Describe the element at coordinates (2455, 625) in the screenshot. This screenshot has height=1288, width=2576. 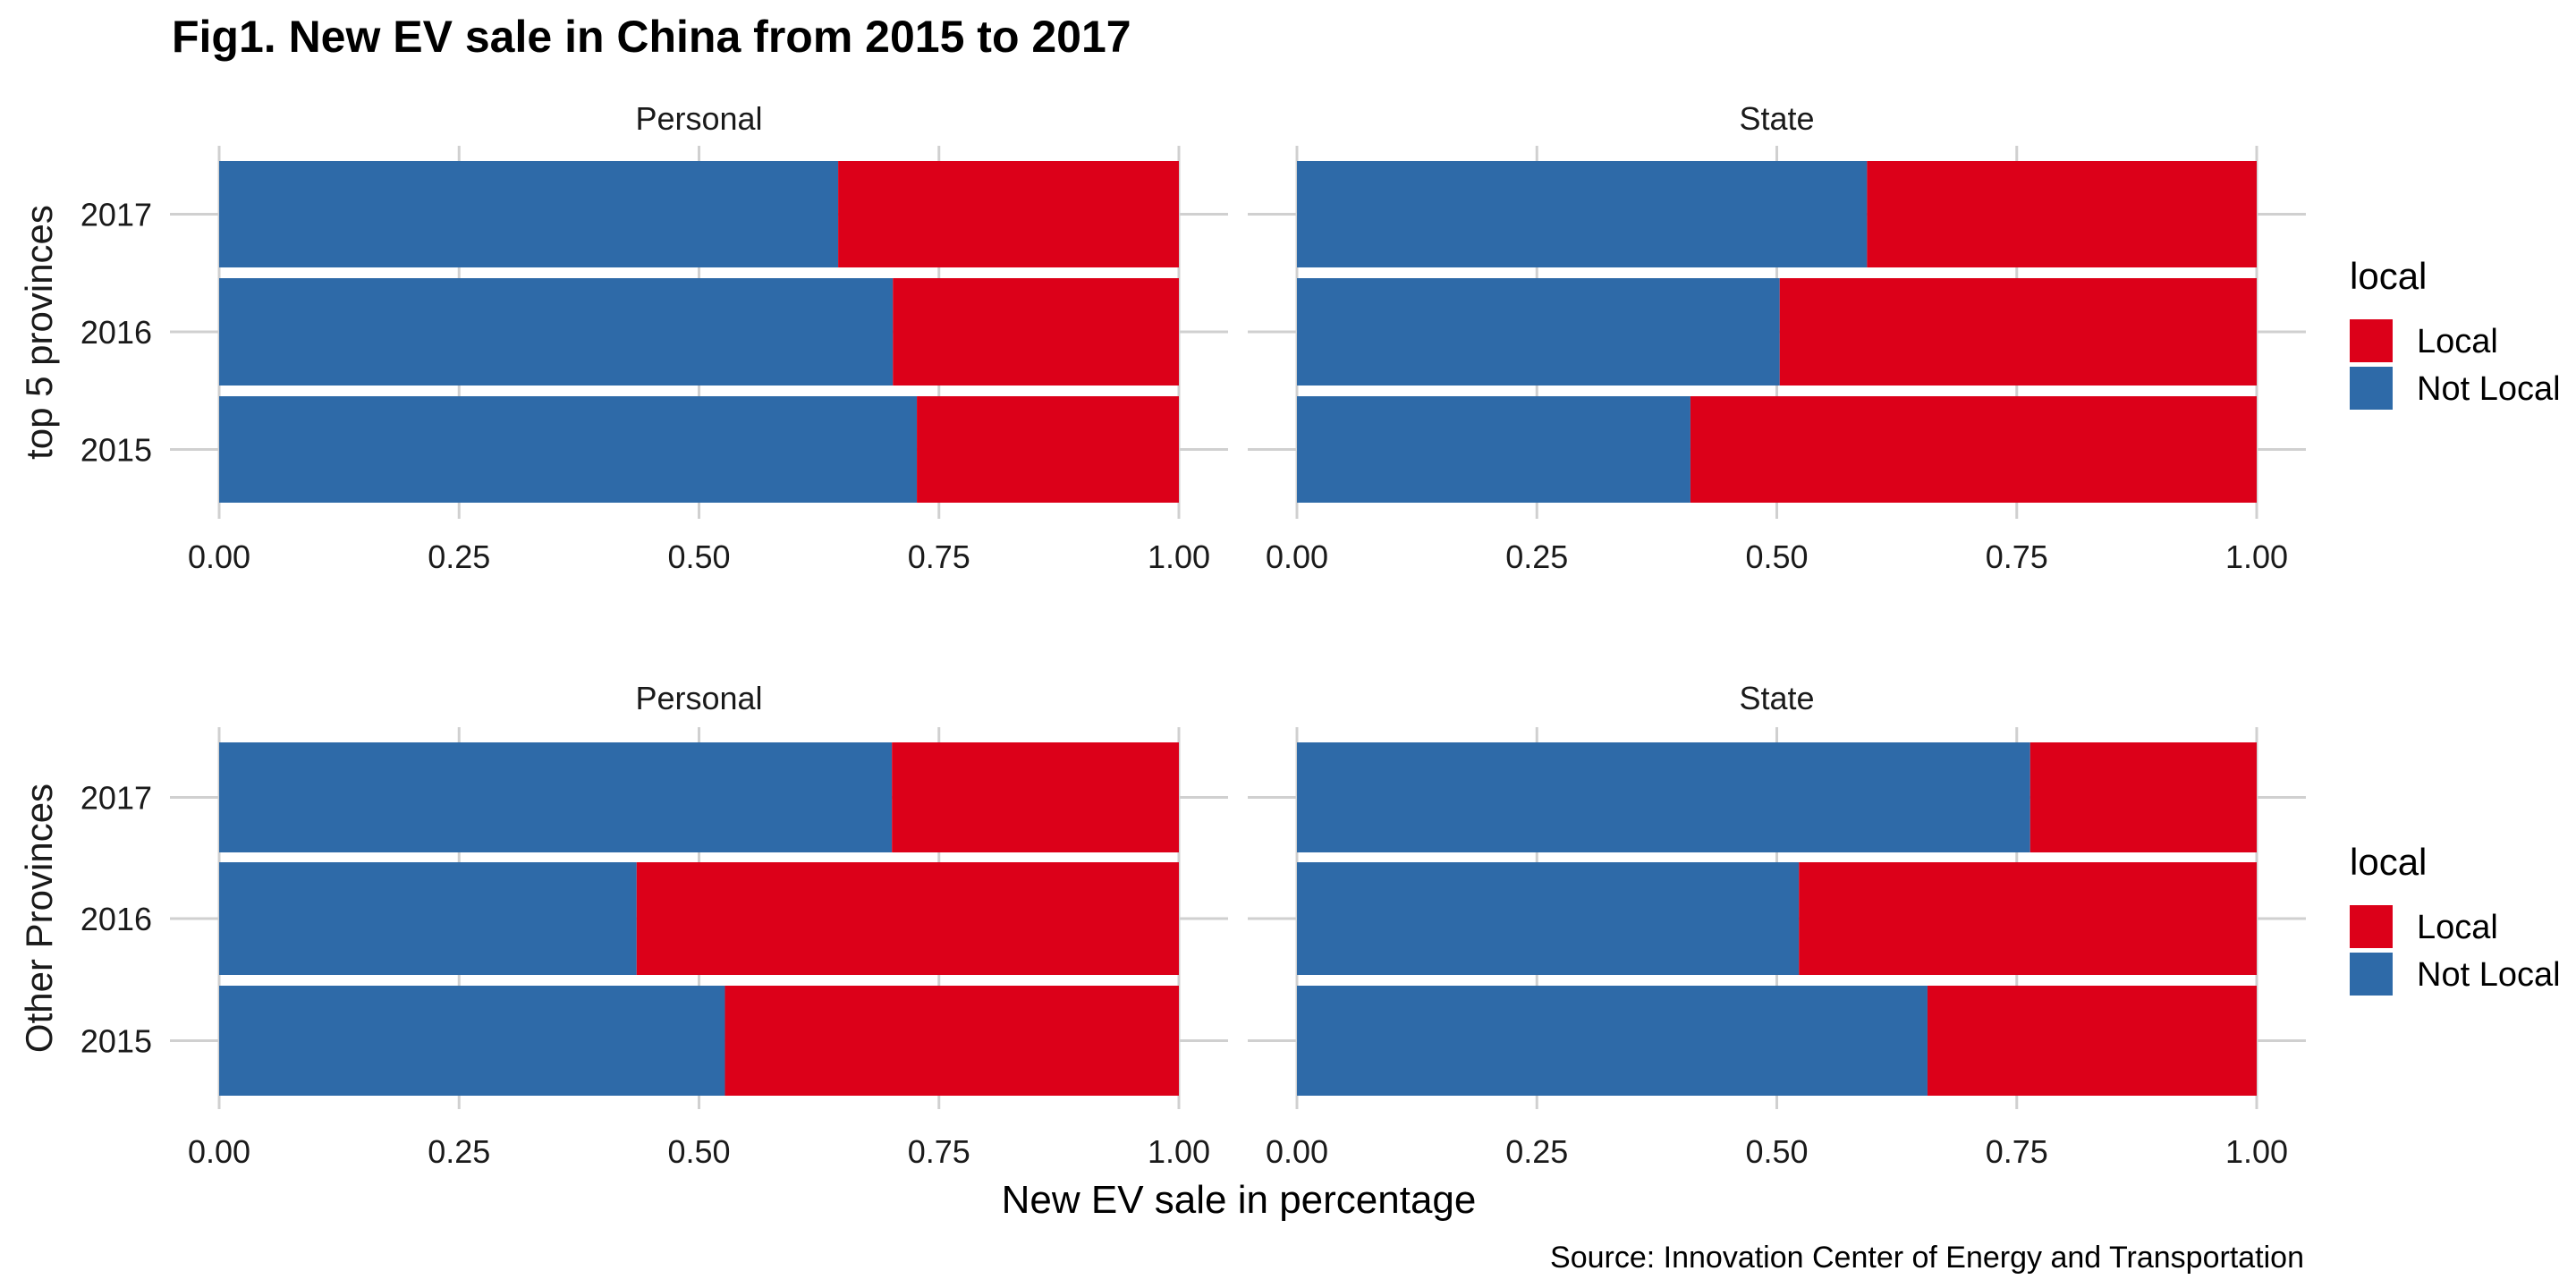
I see `legends: local Local Not Local local Local Not Local` at that location.